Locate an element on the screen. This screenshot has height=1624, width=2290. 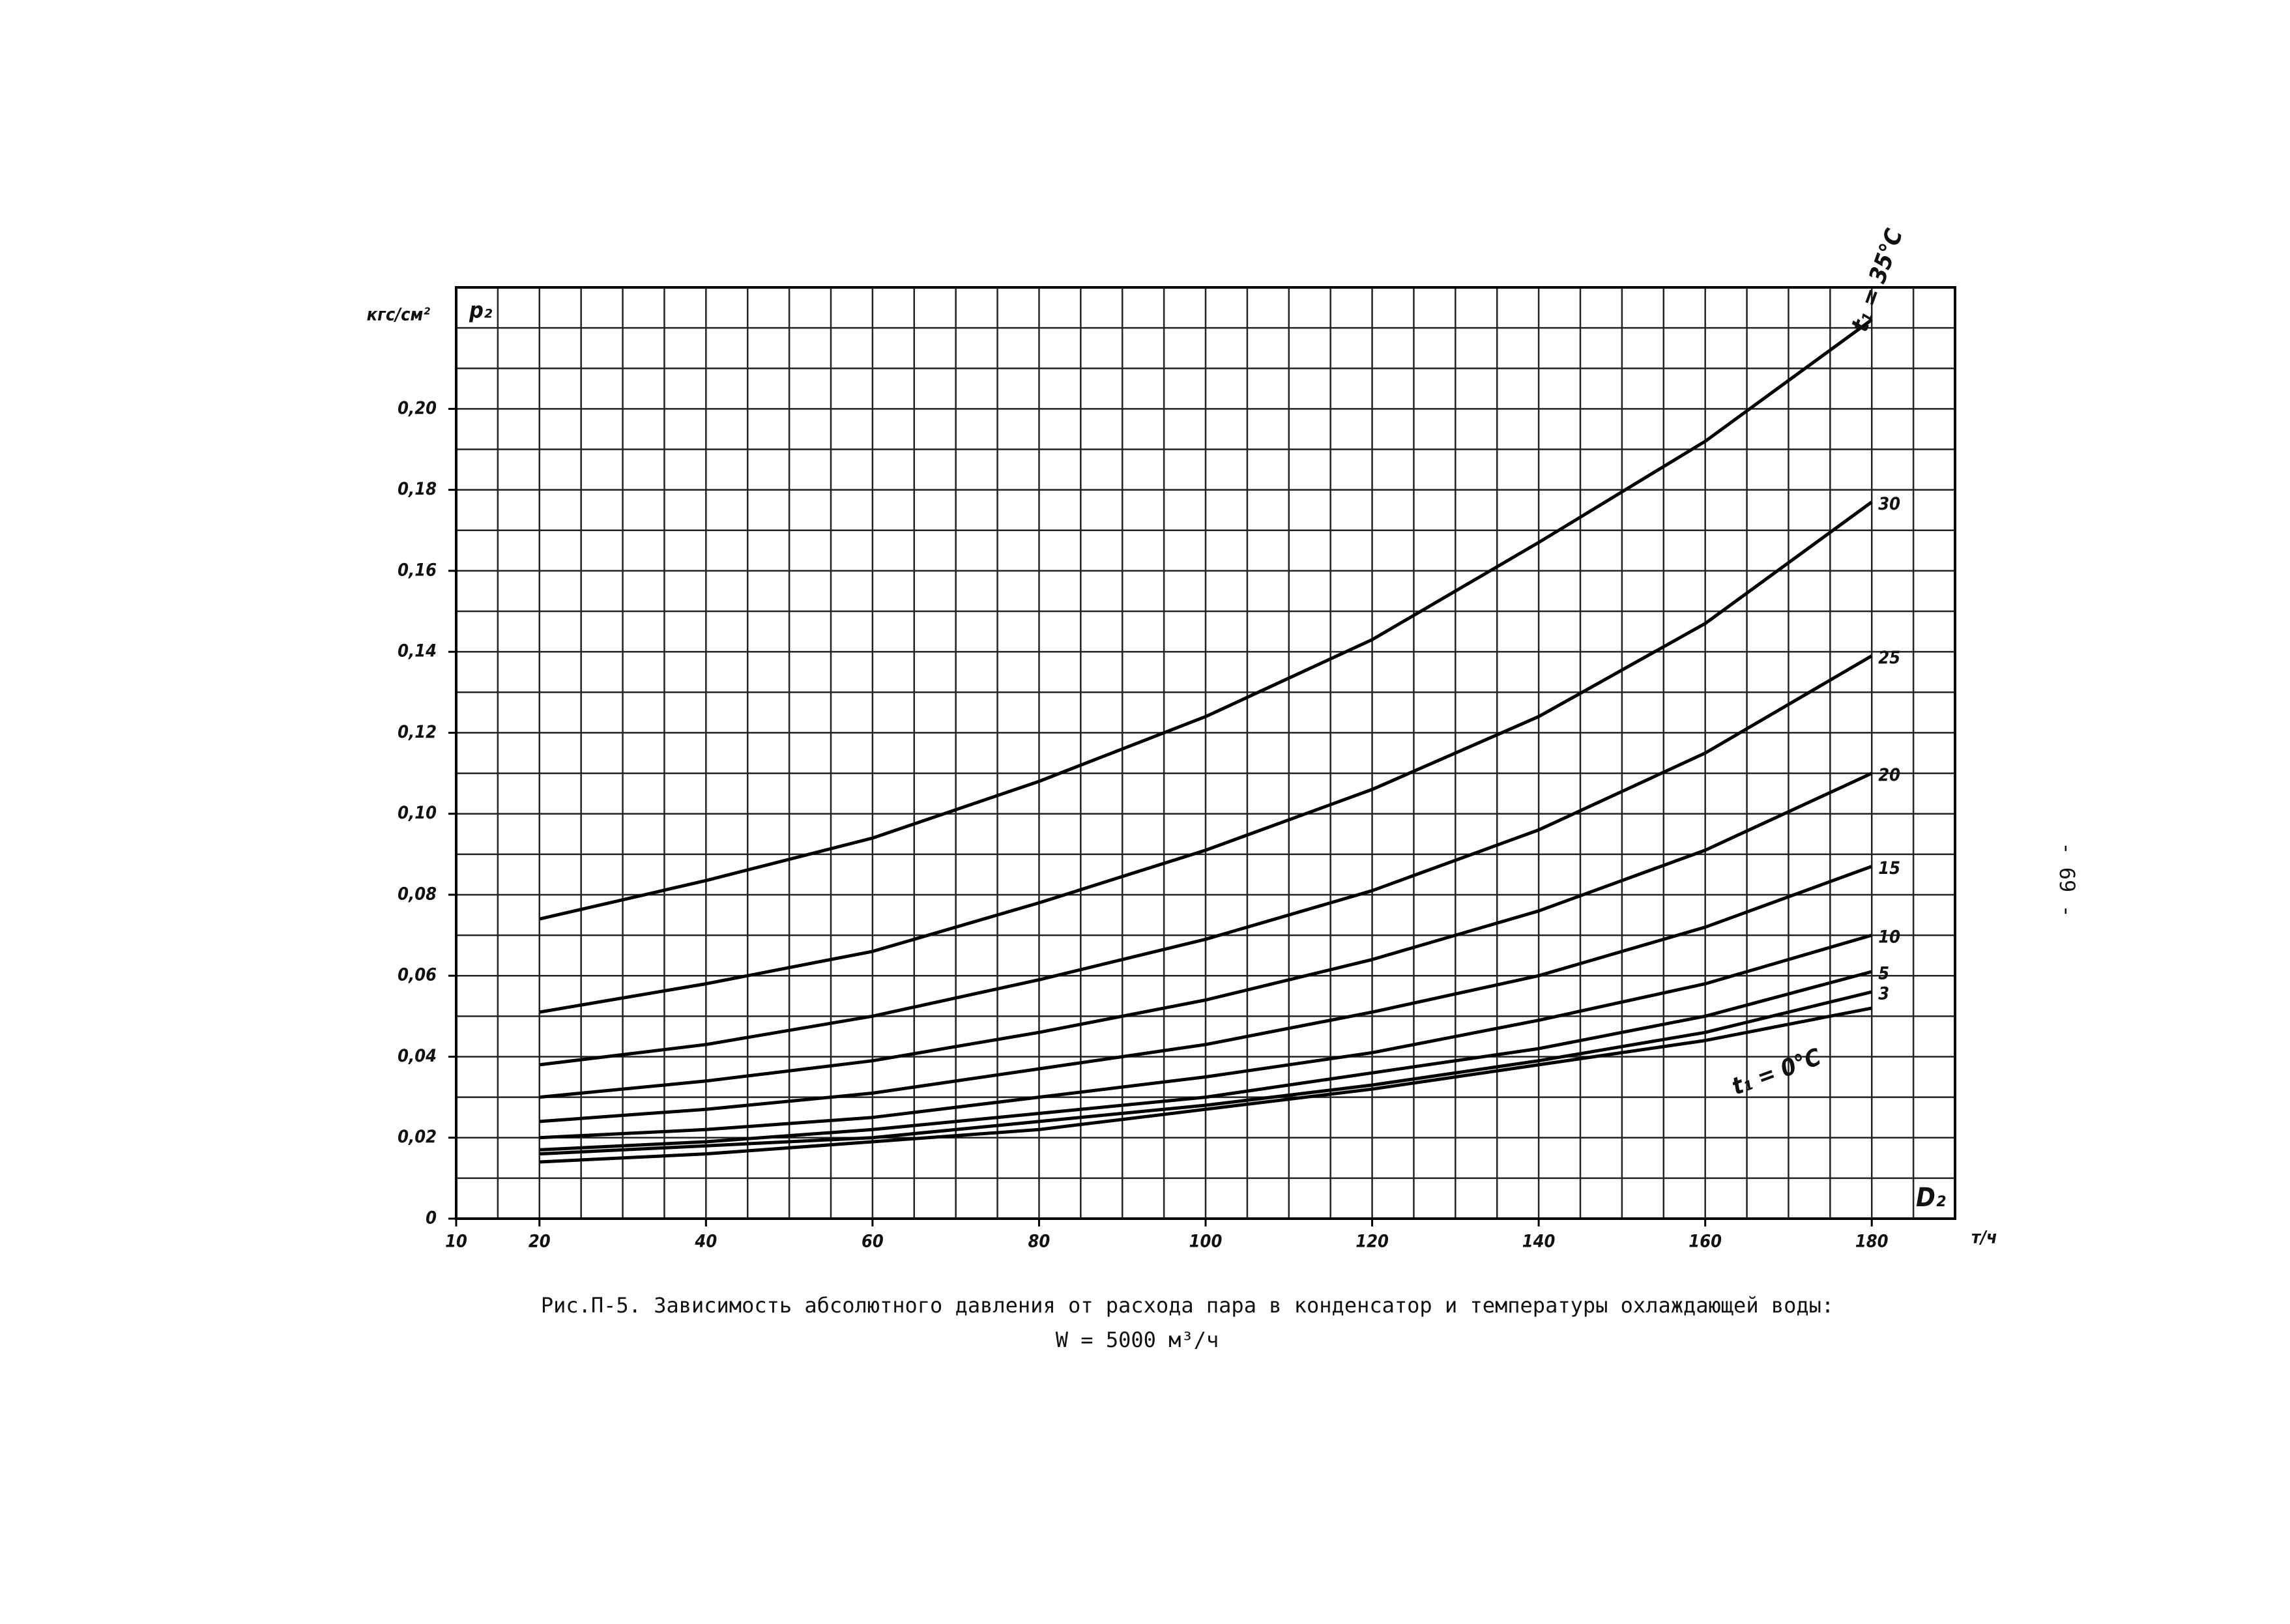
x-unit: т/ч is located at coordinates (1984, 1238).